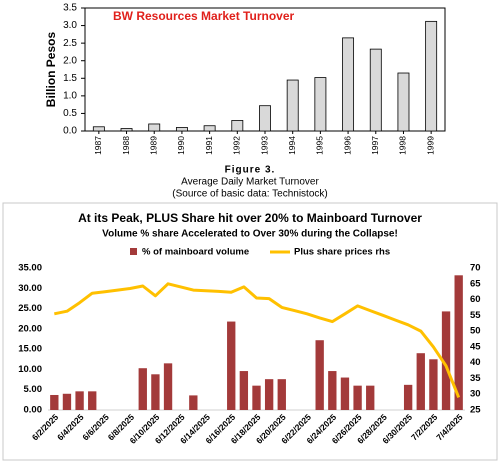 Image resolution: width=500 pixels, height=463 pixels. I want to click on y-tick-label: 20.00, so click(30, 328).